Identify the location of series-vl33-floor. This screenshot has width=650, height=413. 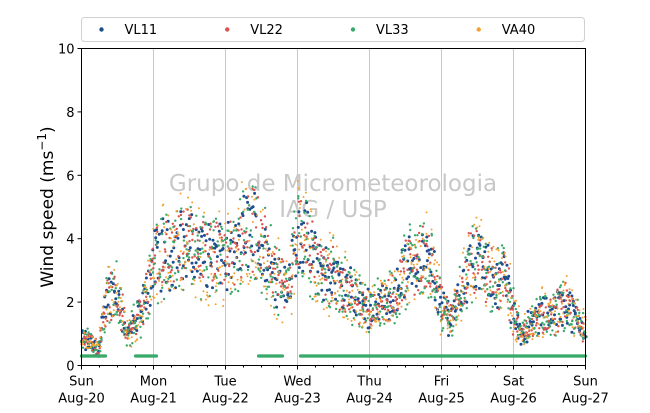
(333, 356).